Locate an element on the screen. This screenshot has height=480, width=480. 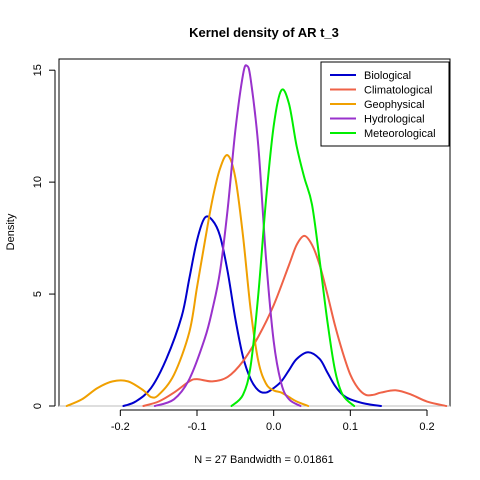
y-axis-label: Density is located at coordinates (11, 231).